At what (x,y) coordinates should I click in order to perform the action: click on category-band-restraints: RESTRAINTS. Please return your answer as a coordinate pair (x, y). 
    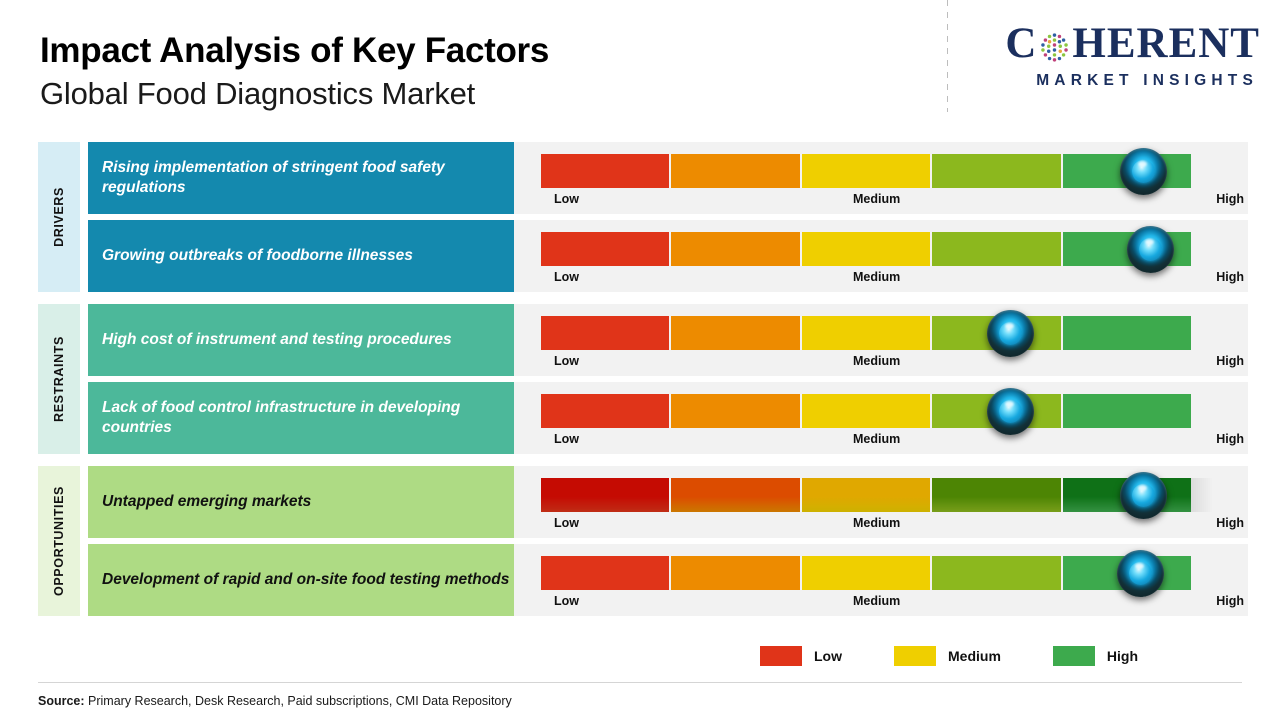
    Looking at the image, I should click on (59, 379).